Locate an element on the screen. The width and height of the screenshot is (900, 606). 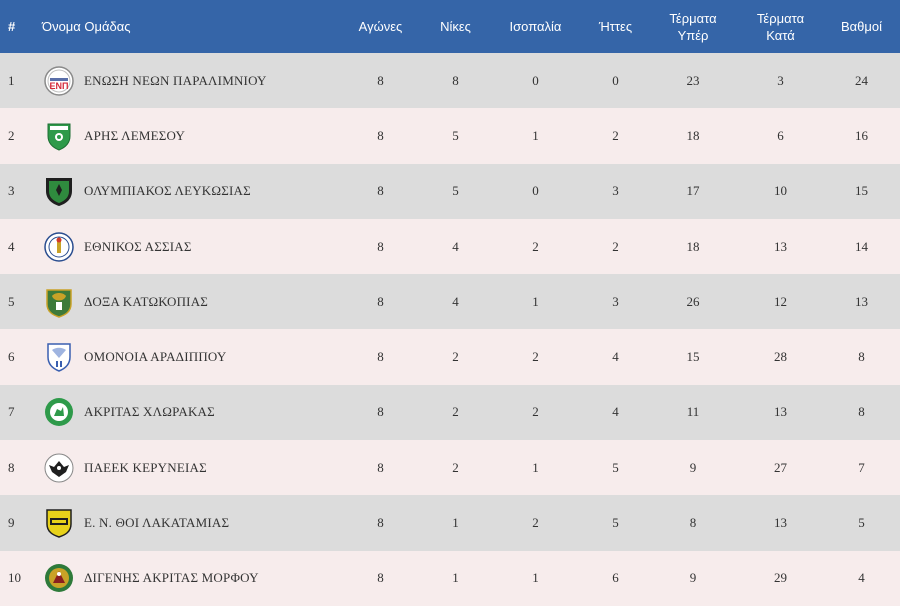
team-link: ΔΙΓΕΝΗΣ ΑΚΡΙΤΑΣ ΜΟΡΦΟΥ is located at coordinates (188, 578).